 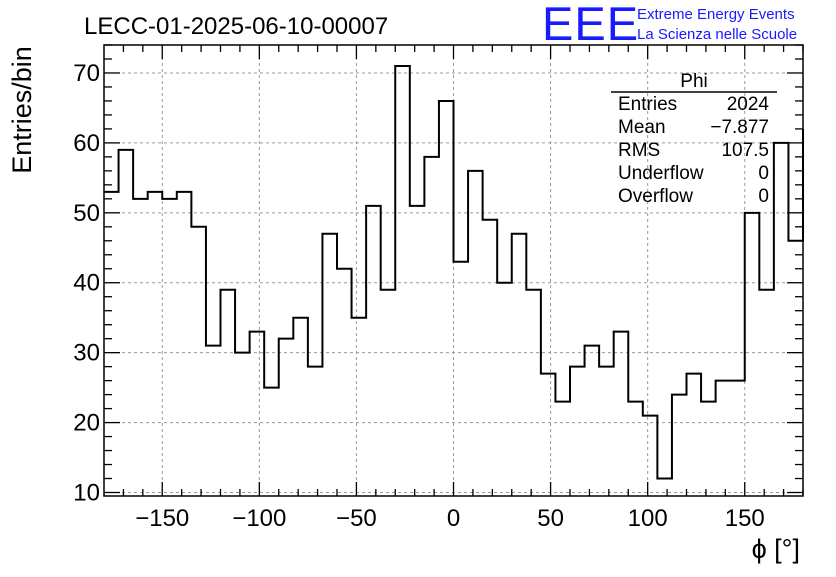 I want to click on stats-label-overflow: Overflow, so click(x=655, y=196).